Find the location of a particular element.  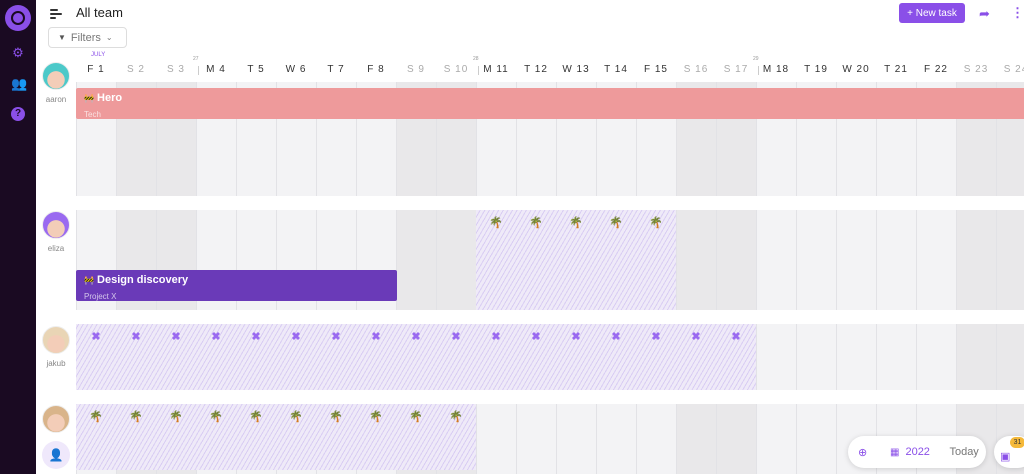

day-label: T 7 is located at coordinates (336, 69).